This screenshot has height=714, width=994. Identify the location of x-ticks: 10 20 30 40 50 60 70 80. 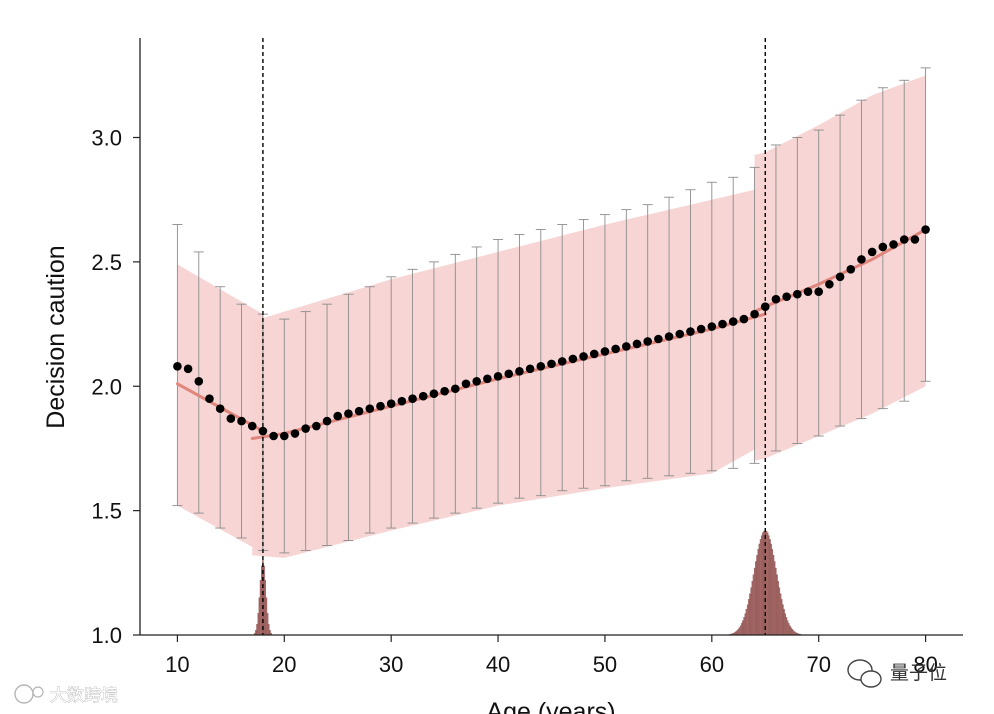
(551, 656).